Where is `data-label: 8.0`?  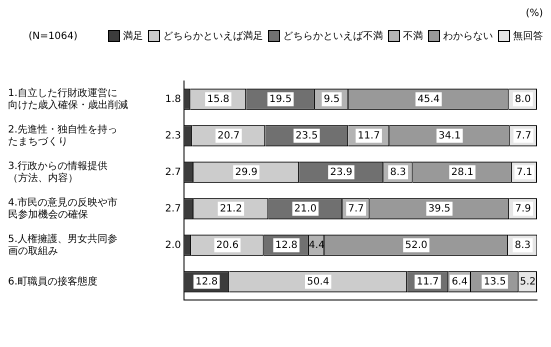
data-label: 8.0 is located at coordinates (522, 99).